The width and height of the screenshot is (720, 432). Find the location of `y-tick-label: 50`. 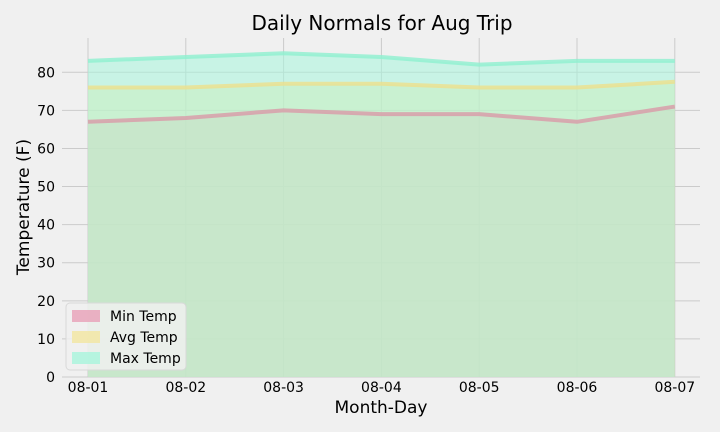

y-tick-label: 50 is located at coordinates (46, 188).